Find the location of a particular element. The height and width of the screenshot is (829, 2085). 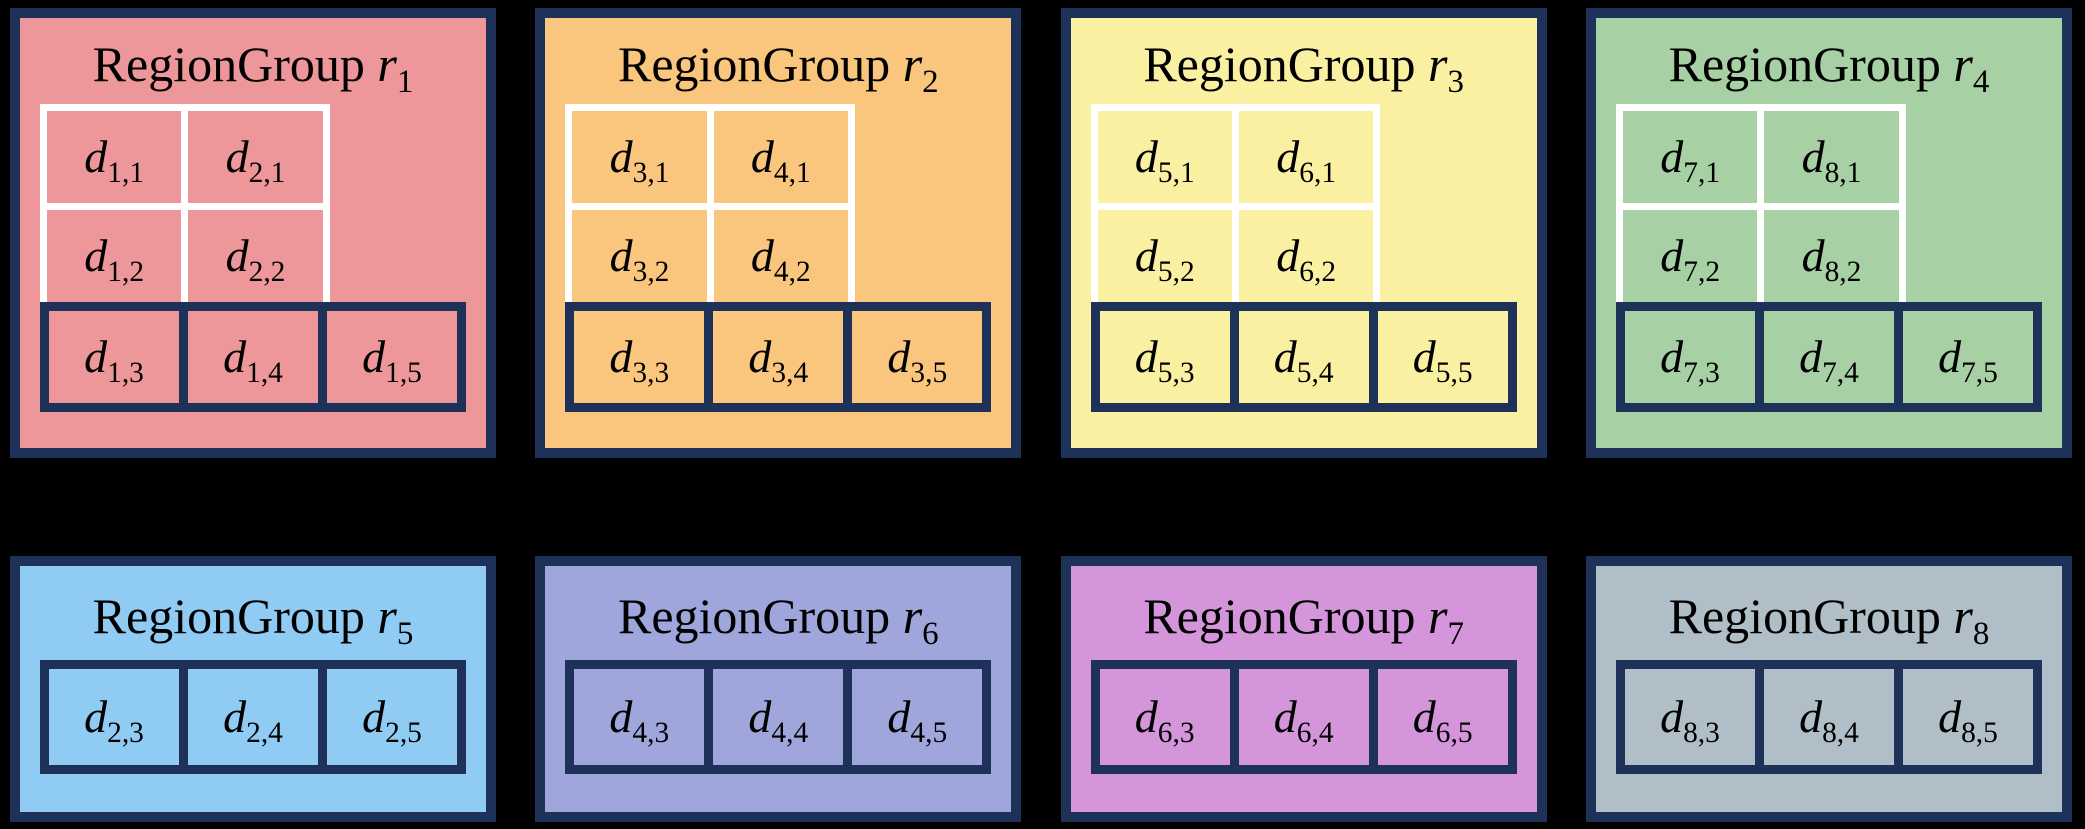

r8-bottom-row: d8,3 d8,4 d8,5 is located at coordinates (1828, 717).